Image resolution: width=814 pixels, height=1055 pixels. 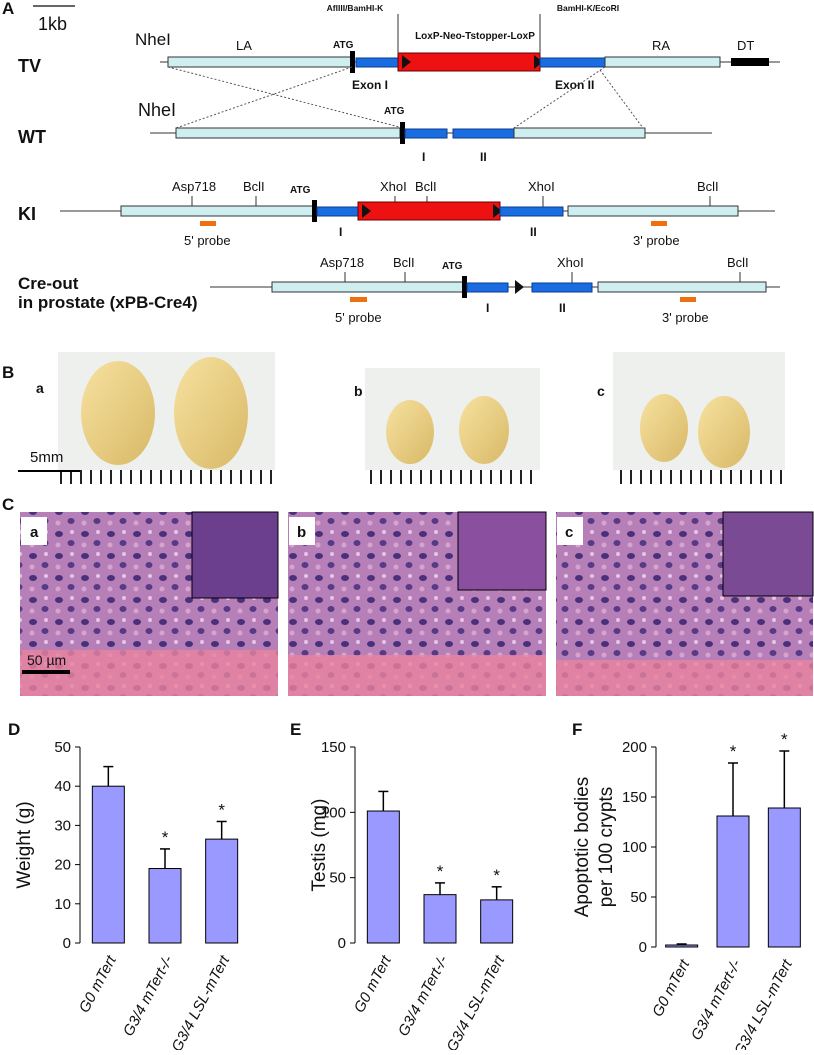 I want to click on y-axis-label: Apoptotic bodies, so click(x=582, y=847).